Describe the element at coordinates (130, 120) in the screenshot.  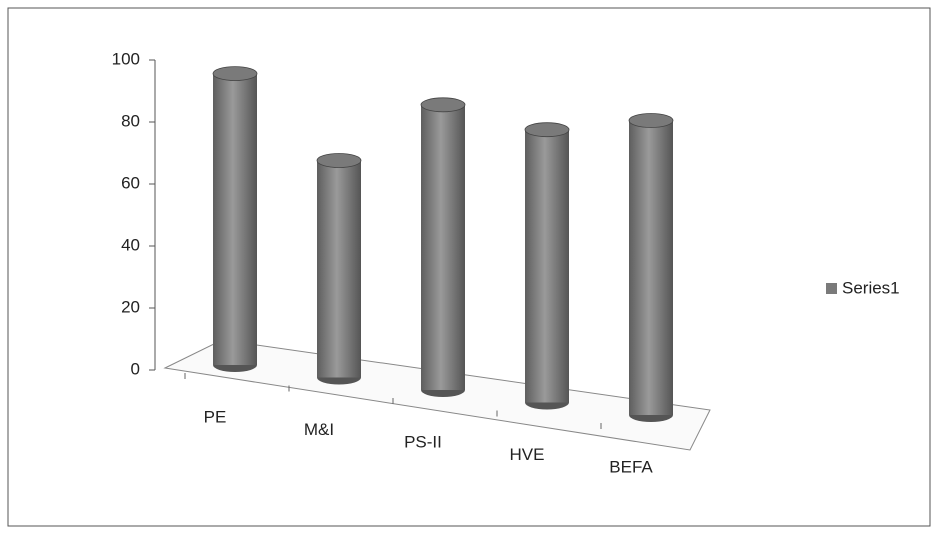
I see `y-tick-label: 80` at that location.